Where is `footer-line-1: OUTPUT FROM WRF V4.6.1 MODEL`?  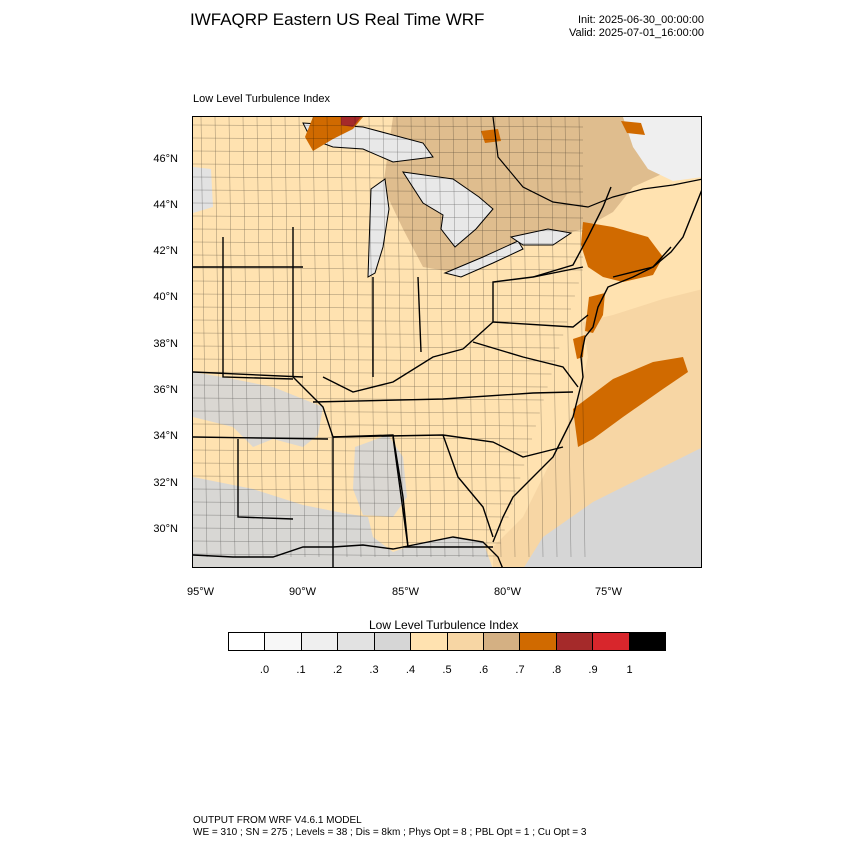 footer-line-1: OUTPUT FROM WRF V4.6.1 MODEL is located at coordinates (277, 820).